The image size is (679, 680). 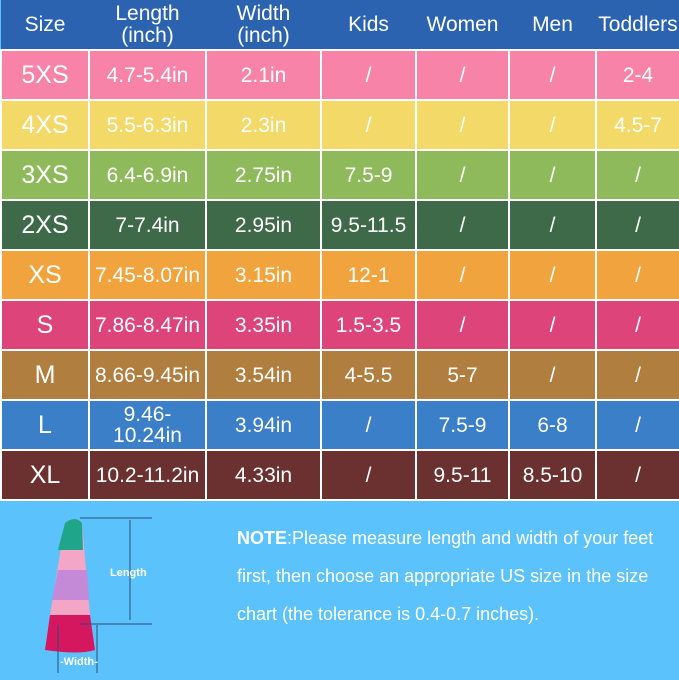 I want to click on cell-width: 3.54in, so click(x=263, y=375).